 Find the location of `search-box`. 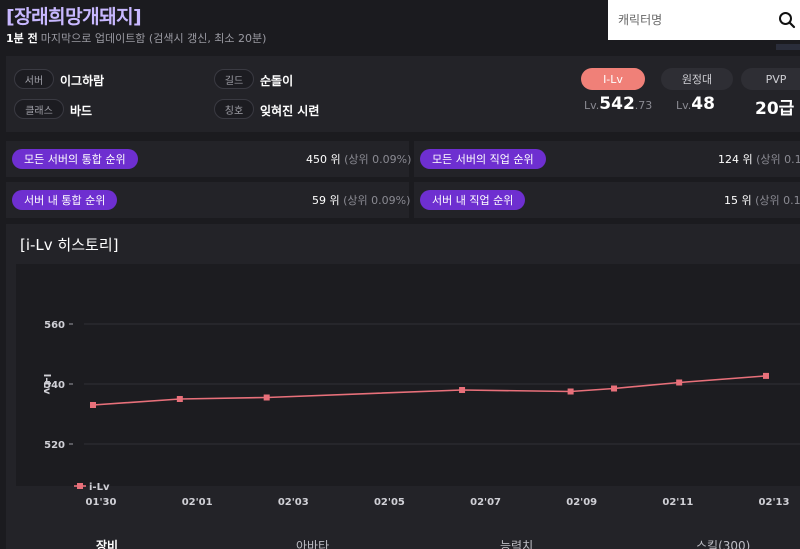

search-box is located at coordinates (704, 20).